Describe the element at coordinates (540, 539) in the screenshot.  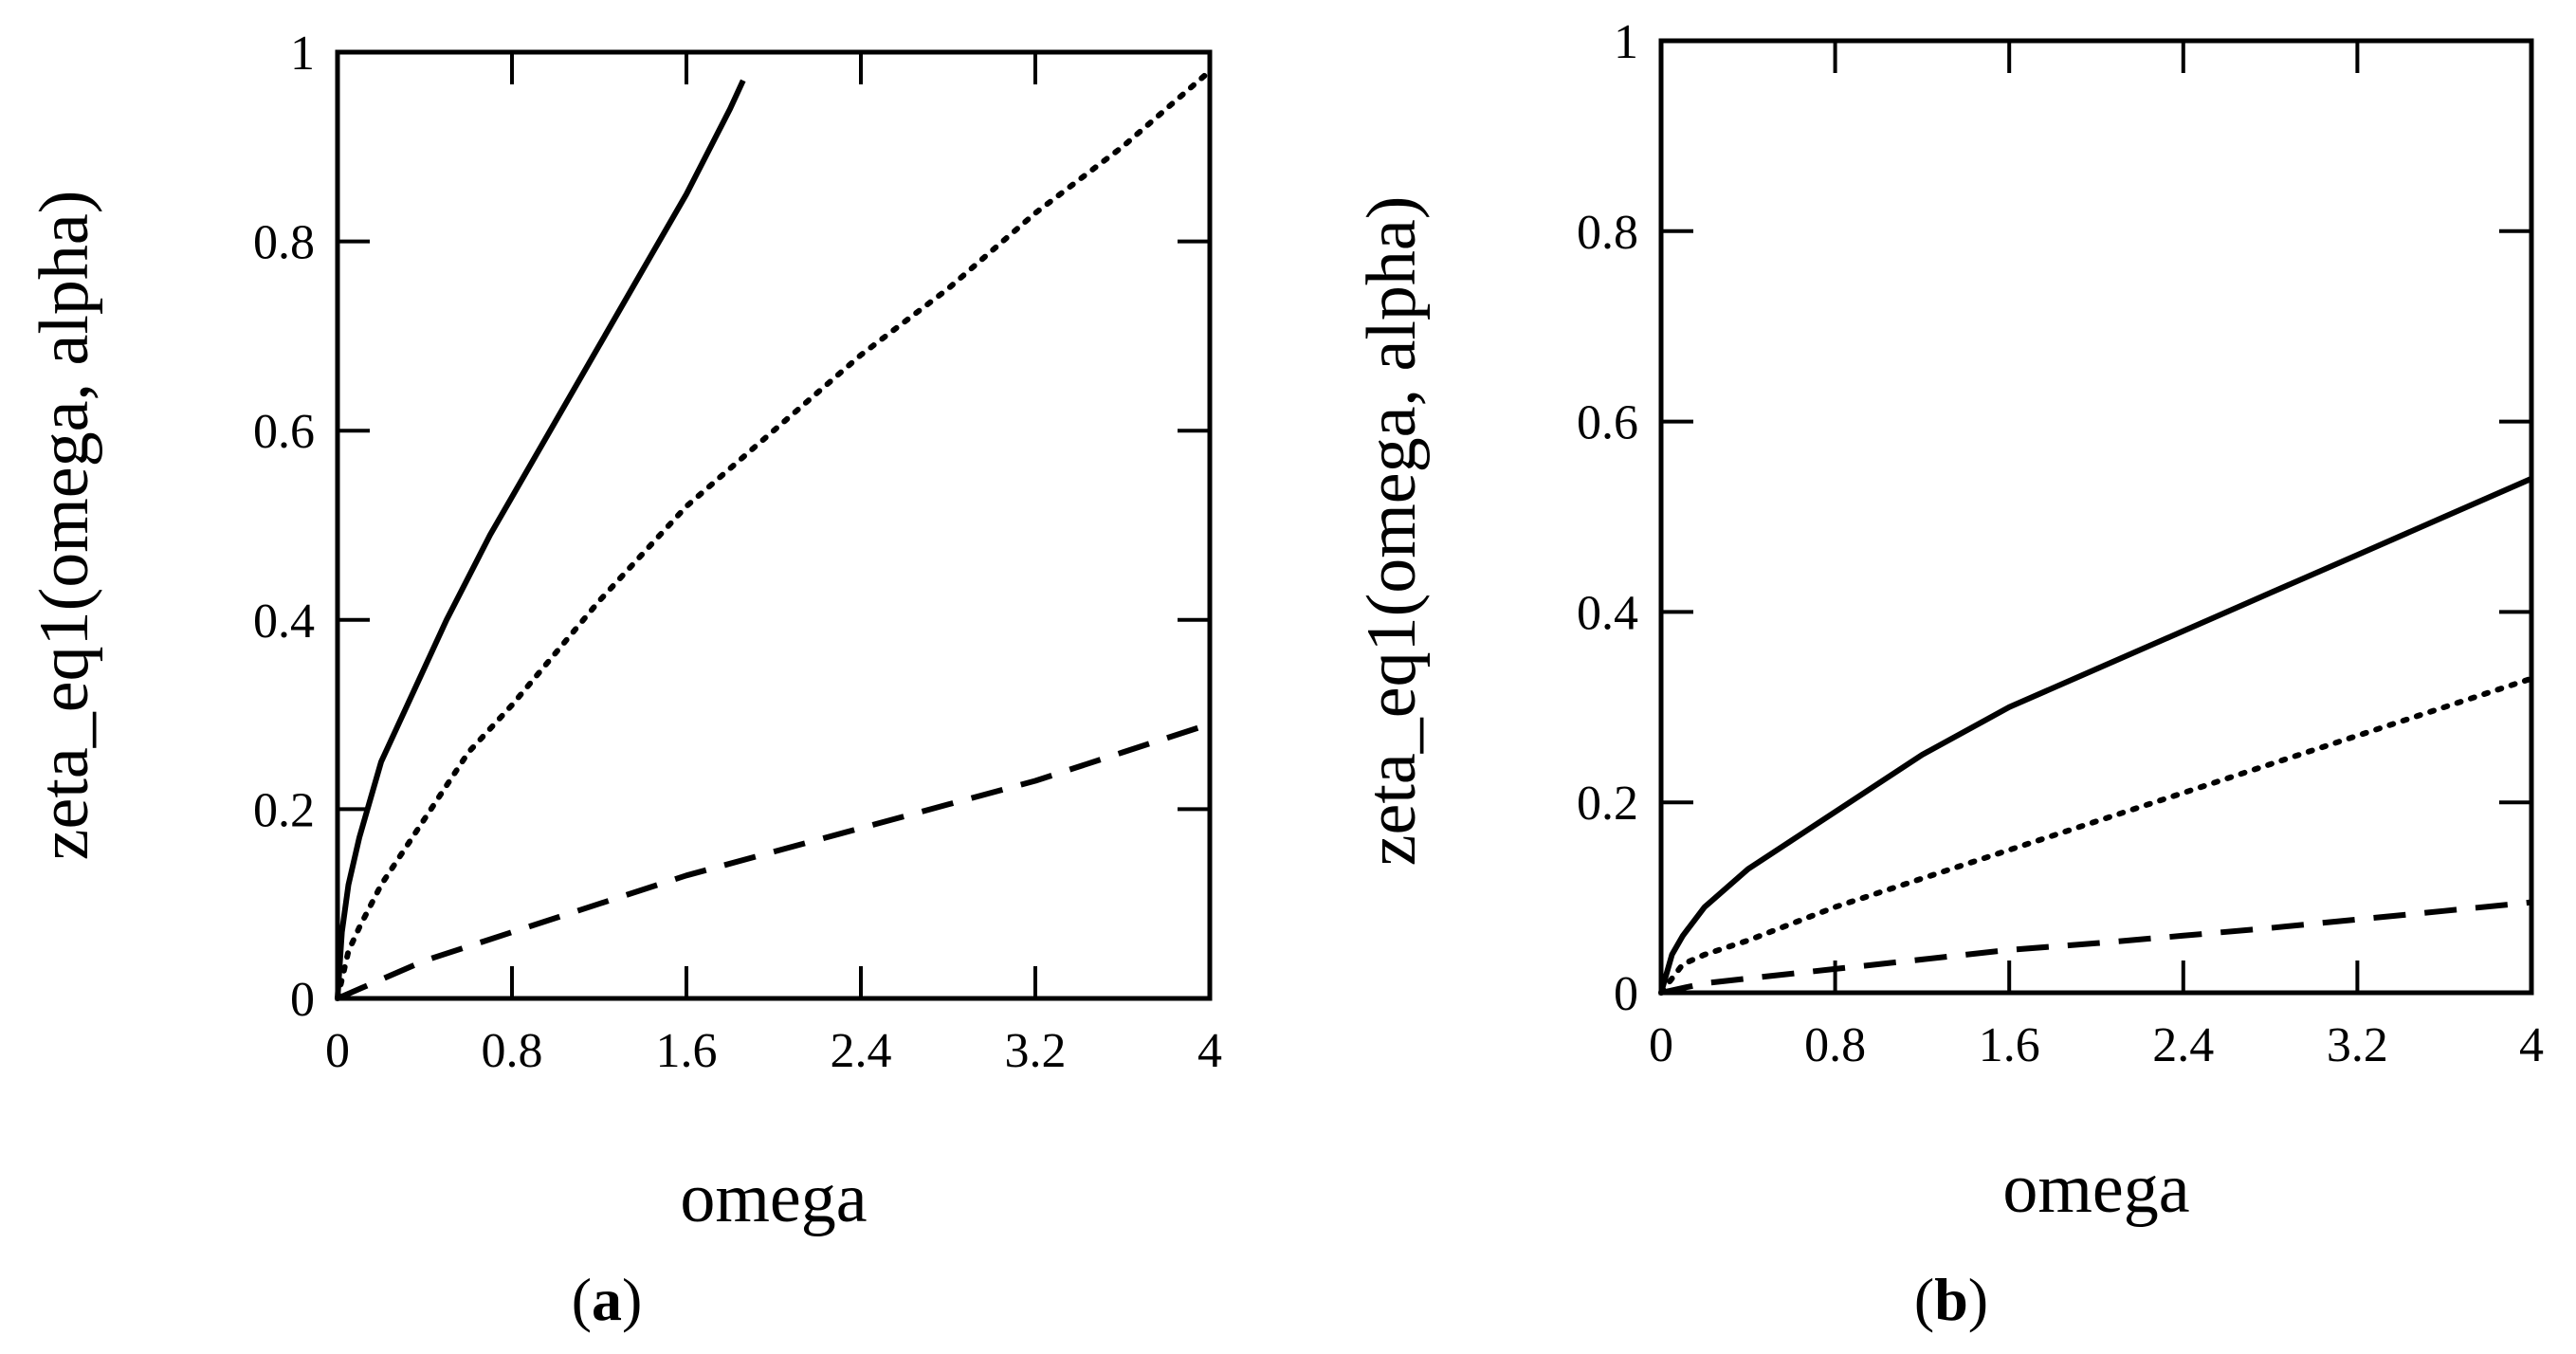
I see `series-line-solid-a` at that location.